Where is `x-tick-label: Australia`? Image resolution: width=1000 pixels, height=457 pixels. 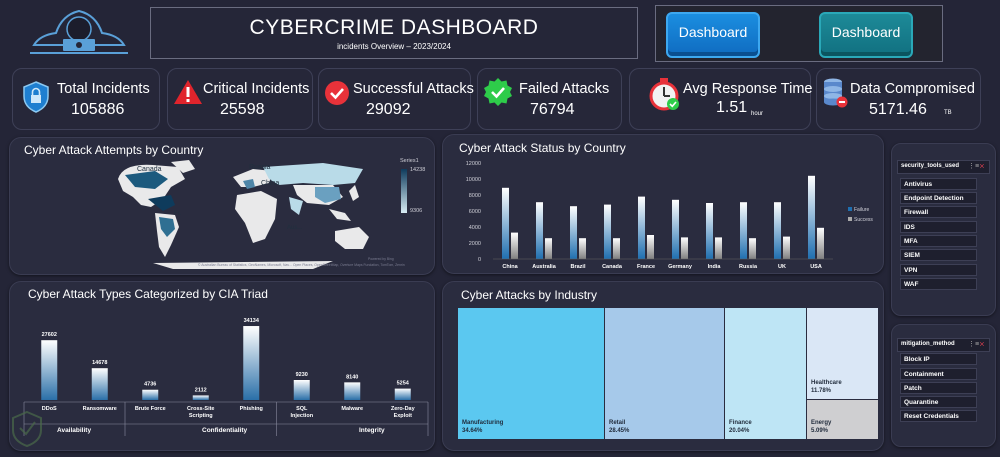 x-tick-label: Australia is located at coordinates (544, 267).